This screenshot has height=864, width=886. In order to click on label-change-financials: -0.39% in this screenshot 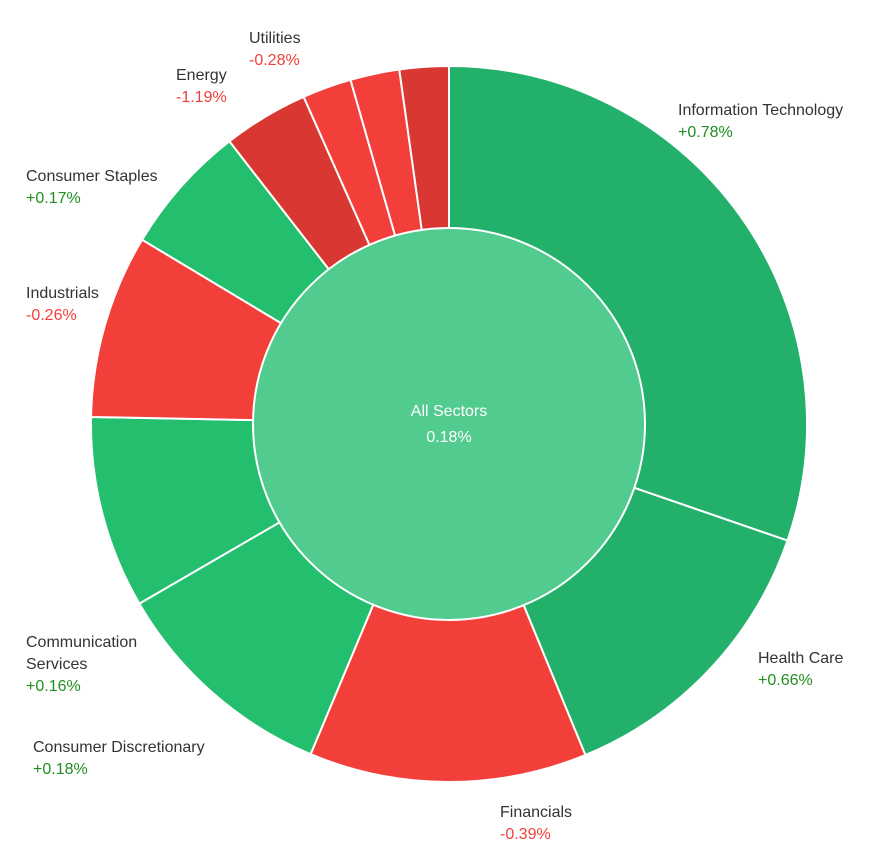, I will do `click(525, 834)`.